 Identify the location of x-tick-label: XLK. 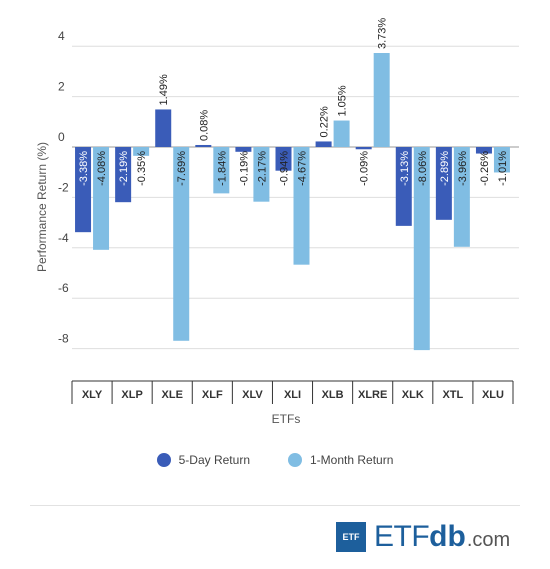
(413, 395).